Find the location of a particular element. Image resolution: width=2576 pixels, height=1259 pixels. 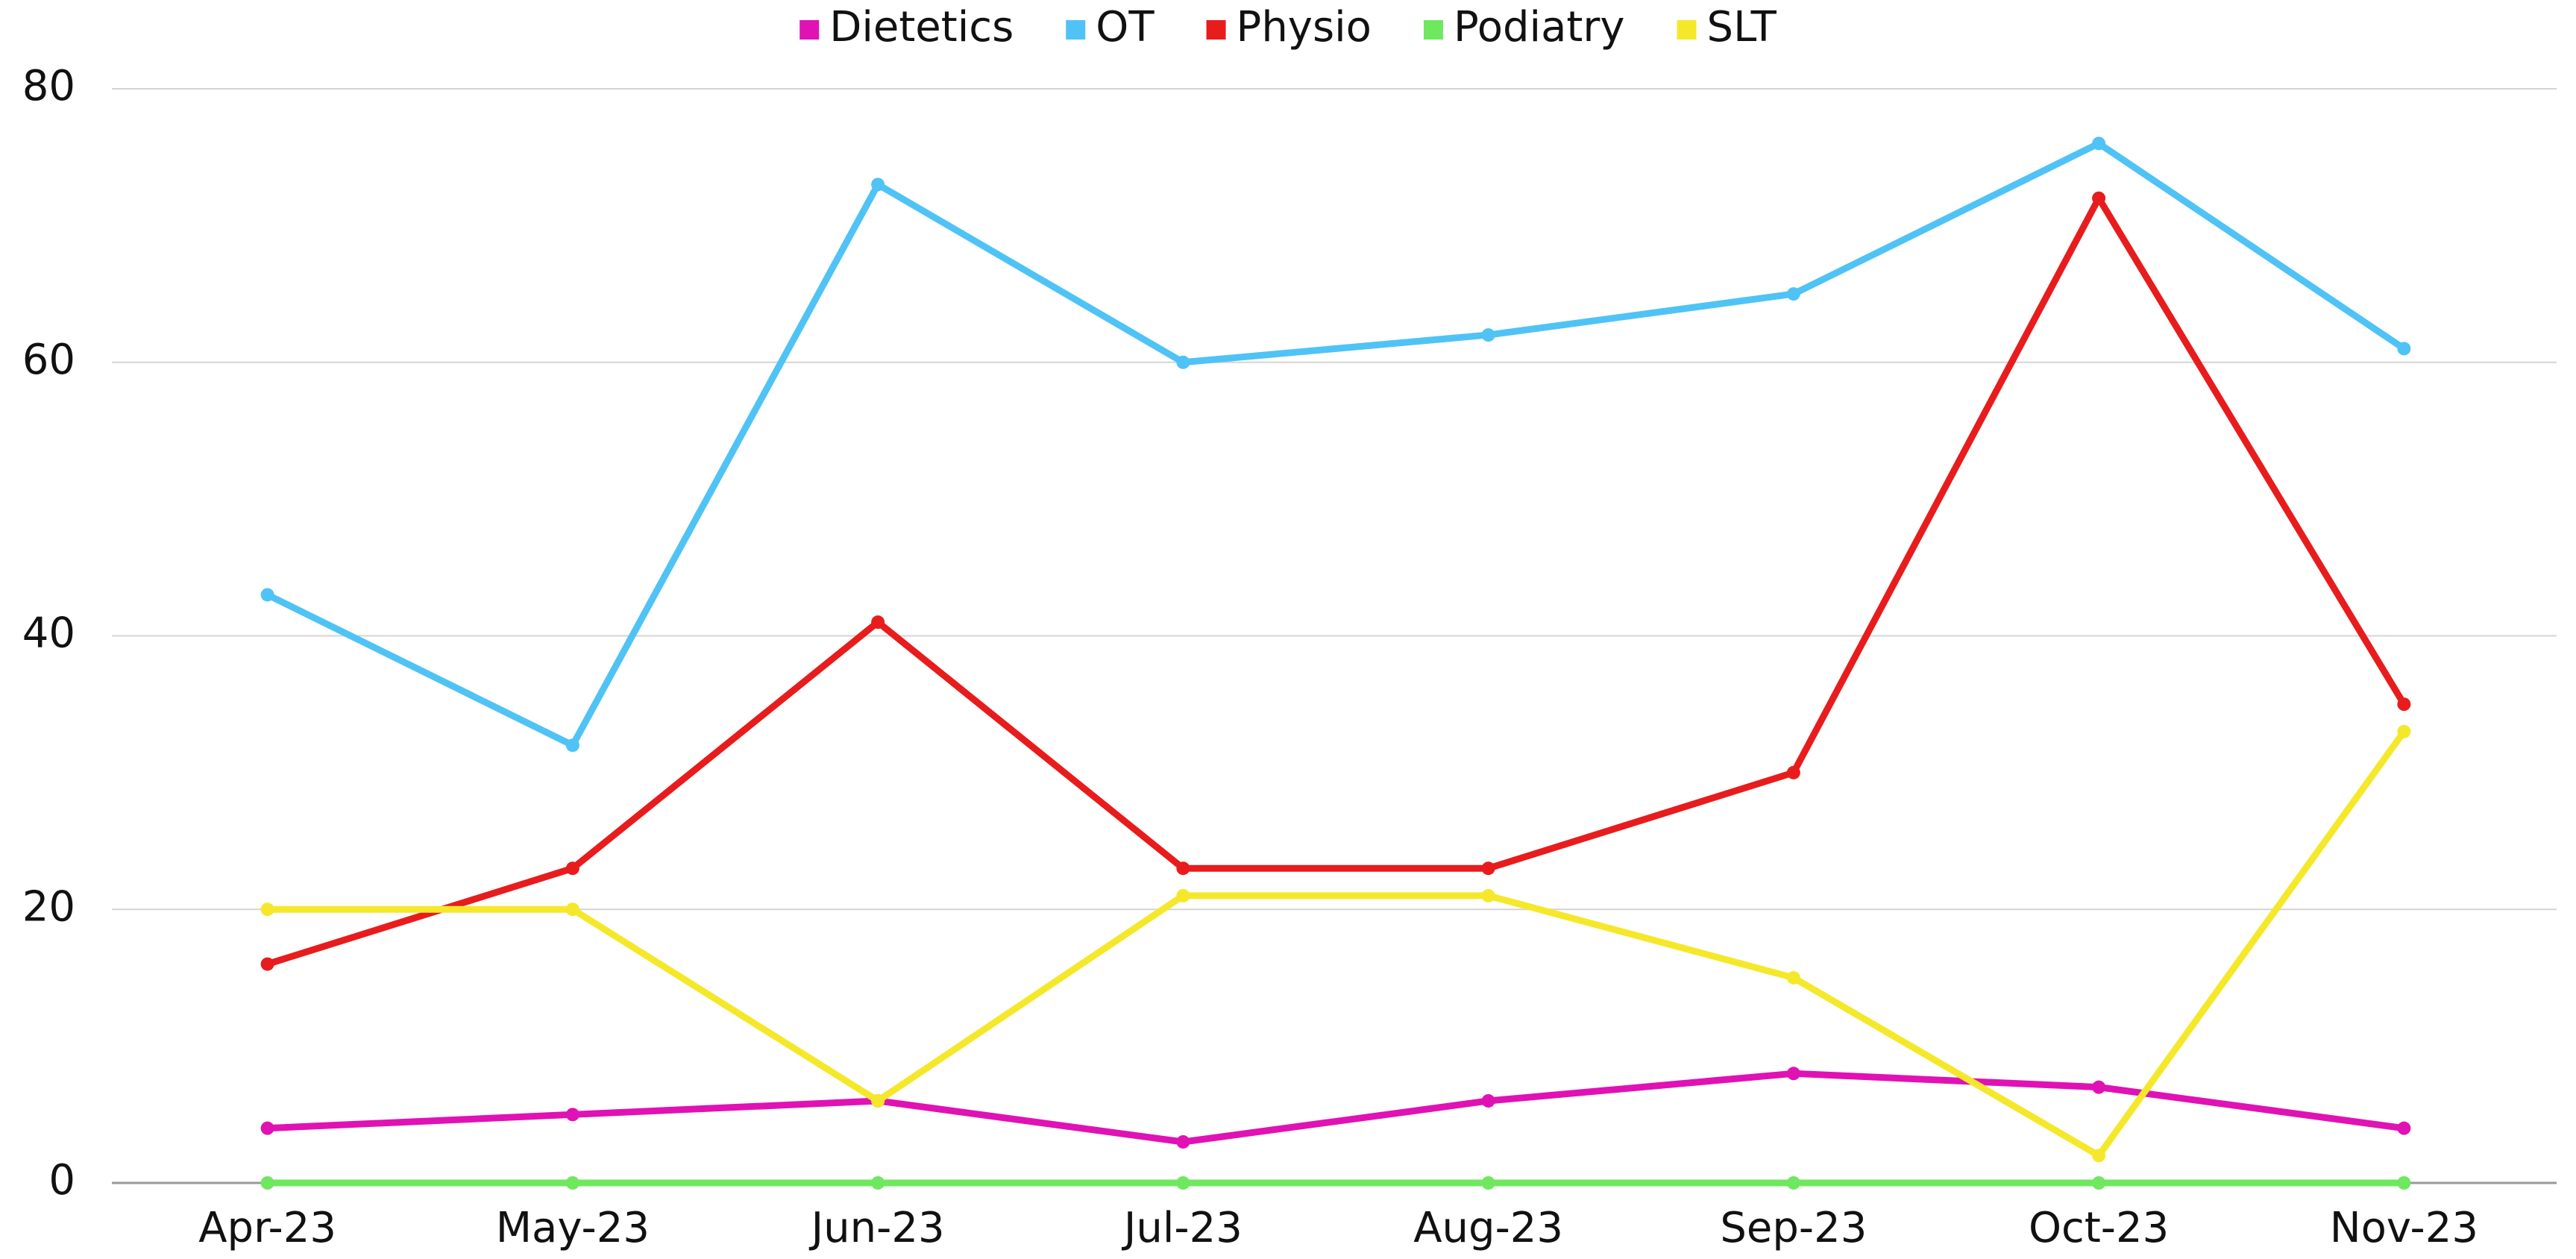

legend-label: Podiatry is located at coordinates (1540, 27).